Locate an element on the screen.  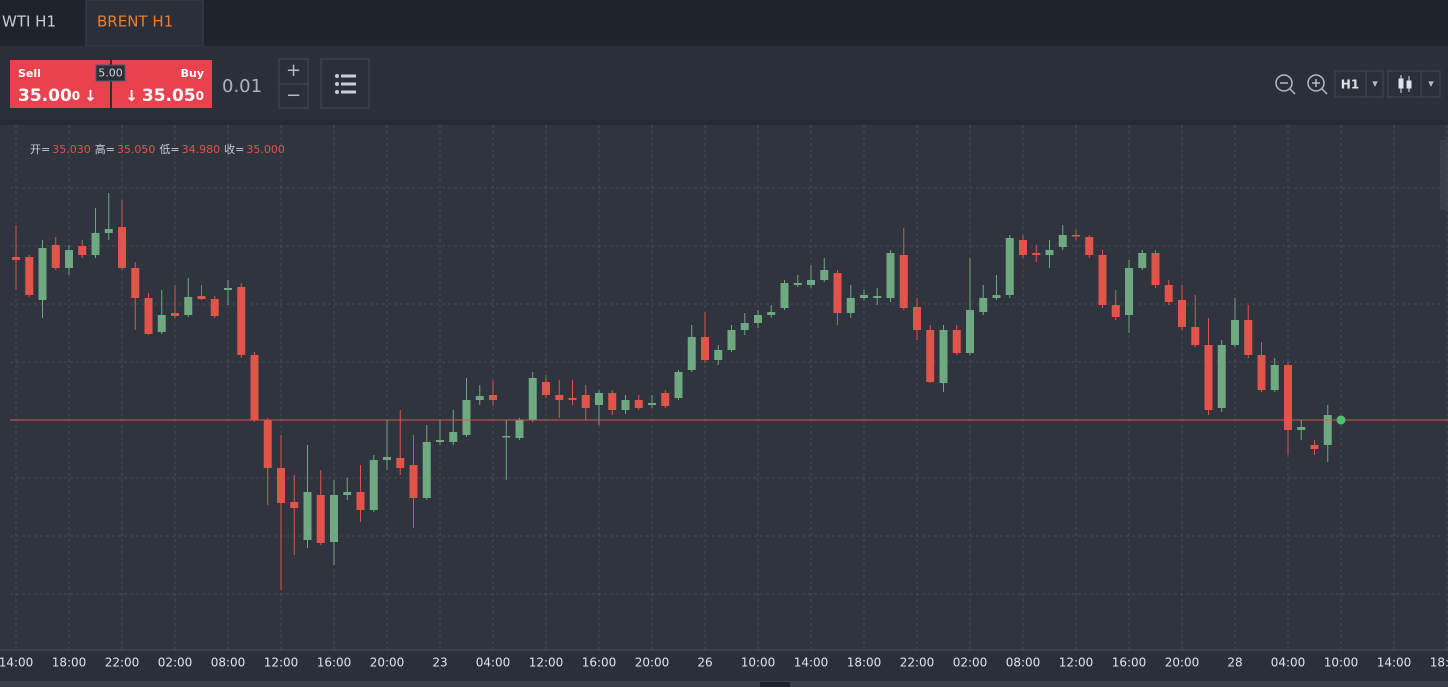
plus-button: + is located at coordinates (293, 70).